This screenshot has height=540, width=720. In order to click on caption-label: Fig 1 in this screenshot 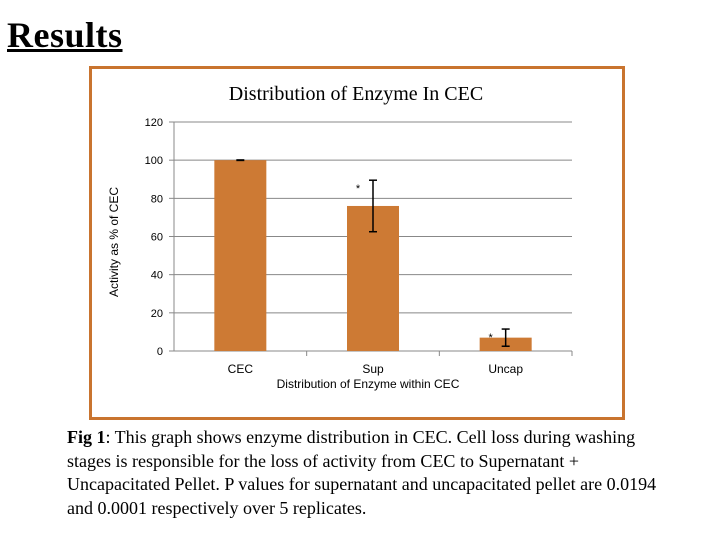, I will do `click(86, 437)`.